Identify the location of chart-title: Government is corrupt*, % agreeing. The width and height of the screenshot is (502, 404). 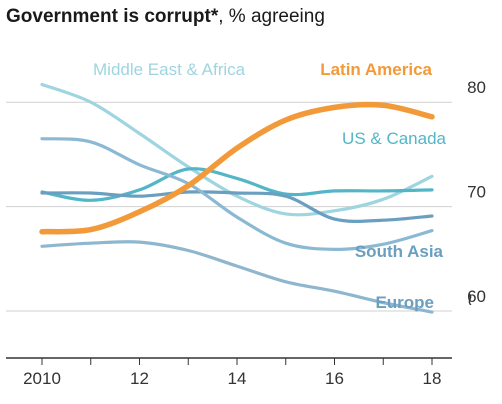
(165, 16).